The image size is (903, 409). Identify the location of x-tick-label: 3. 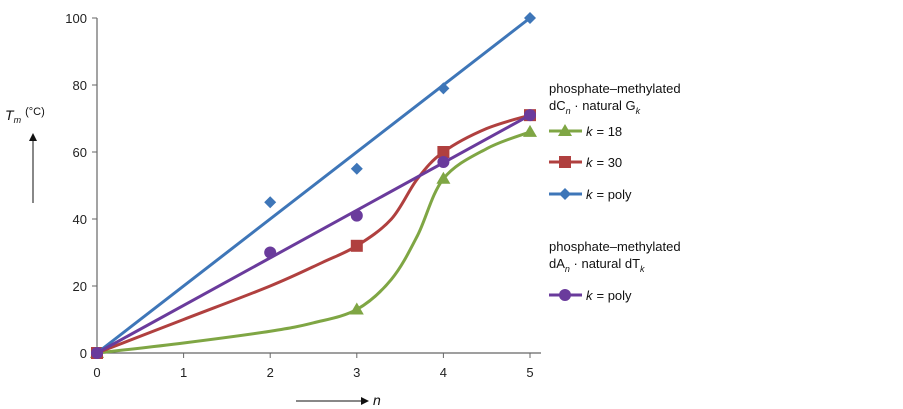
(356, 372).